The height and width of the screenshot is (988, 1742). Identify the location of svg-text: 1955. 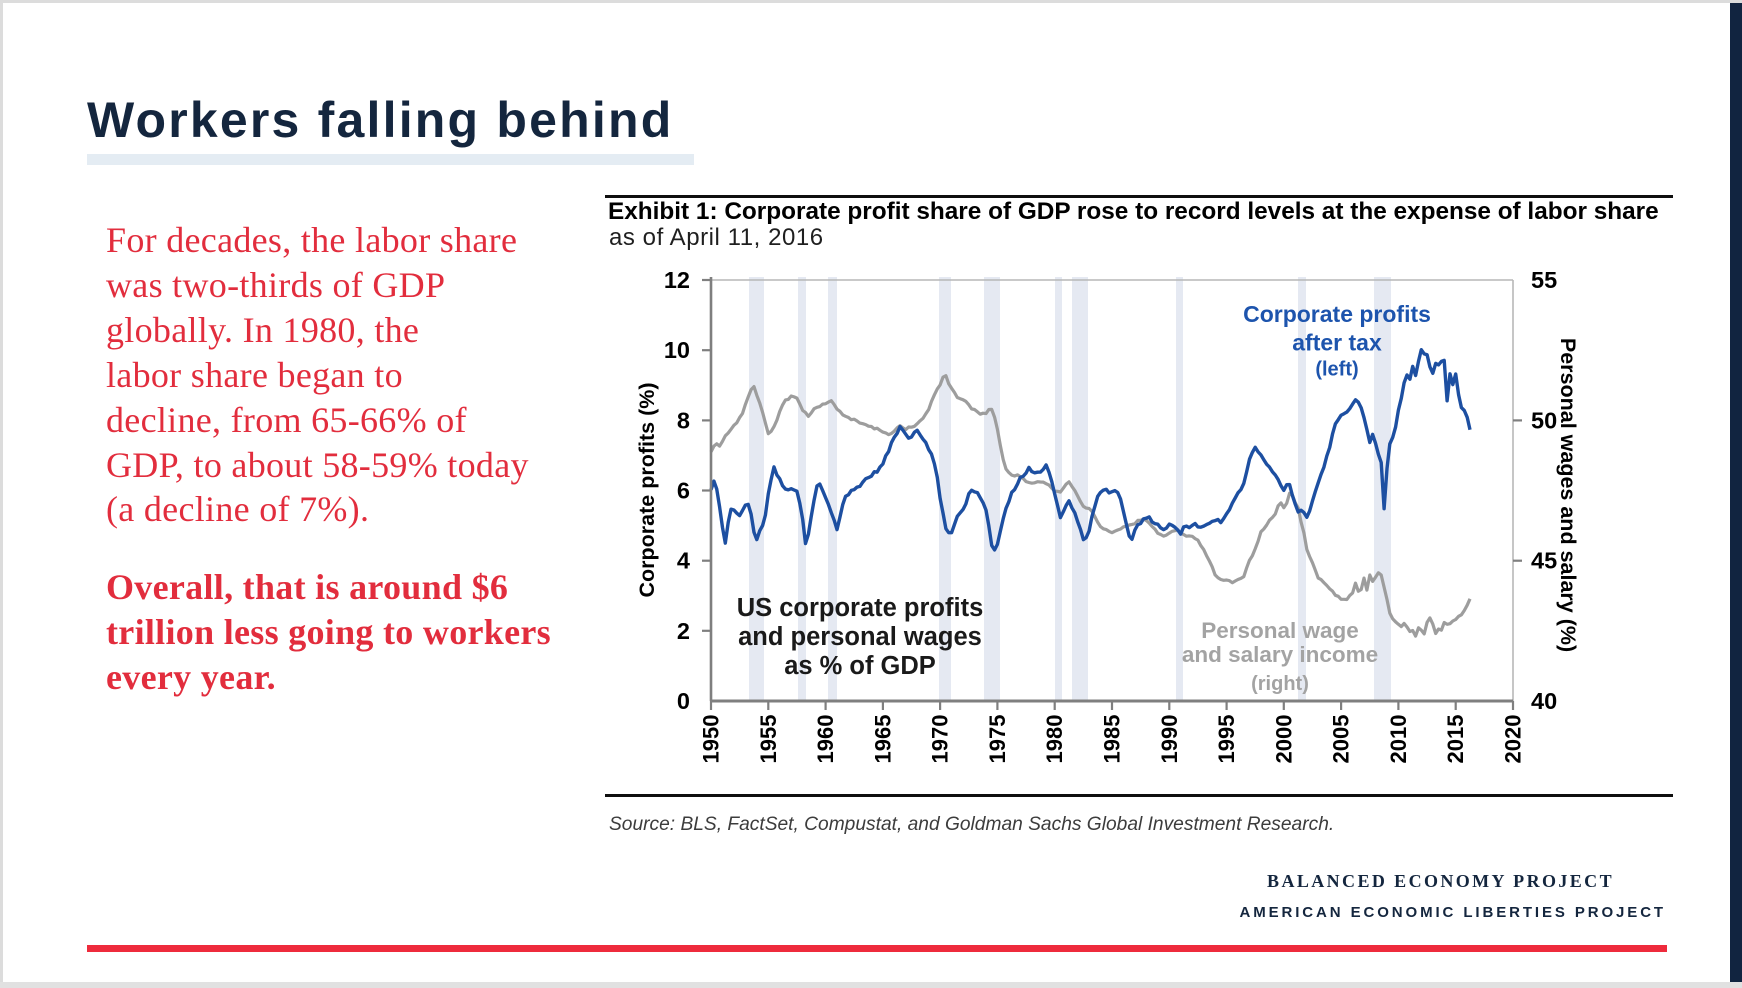
(768, 739).